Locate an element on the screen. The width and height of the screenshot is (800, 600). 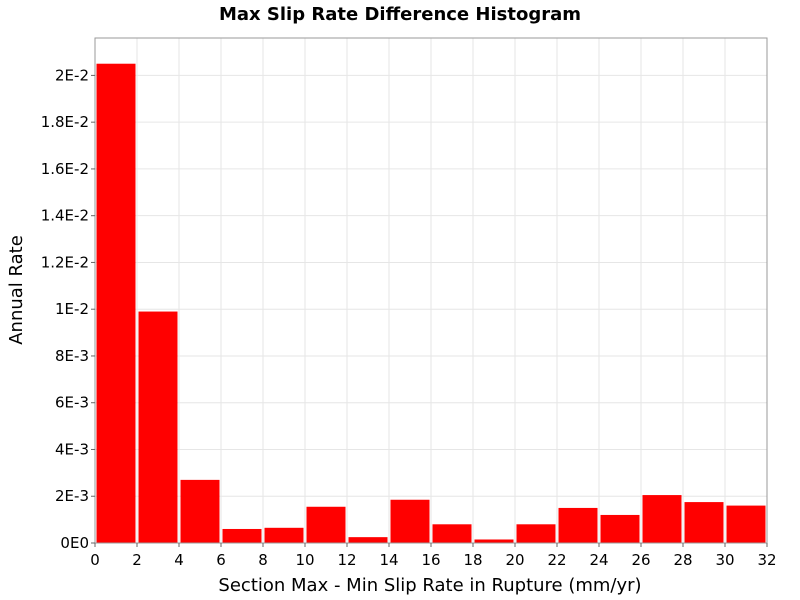
x-tick-label: 30 is located at coordinates (724, 560).